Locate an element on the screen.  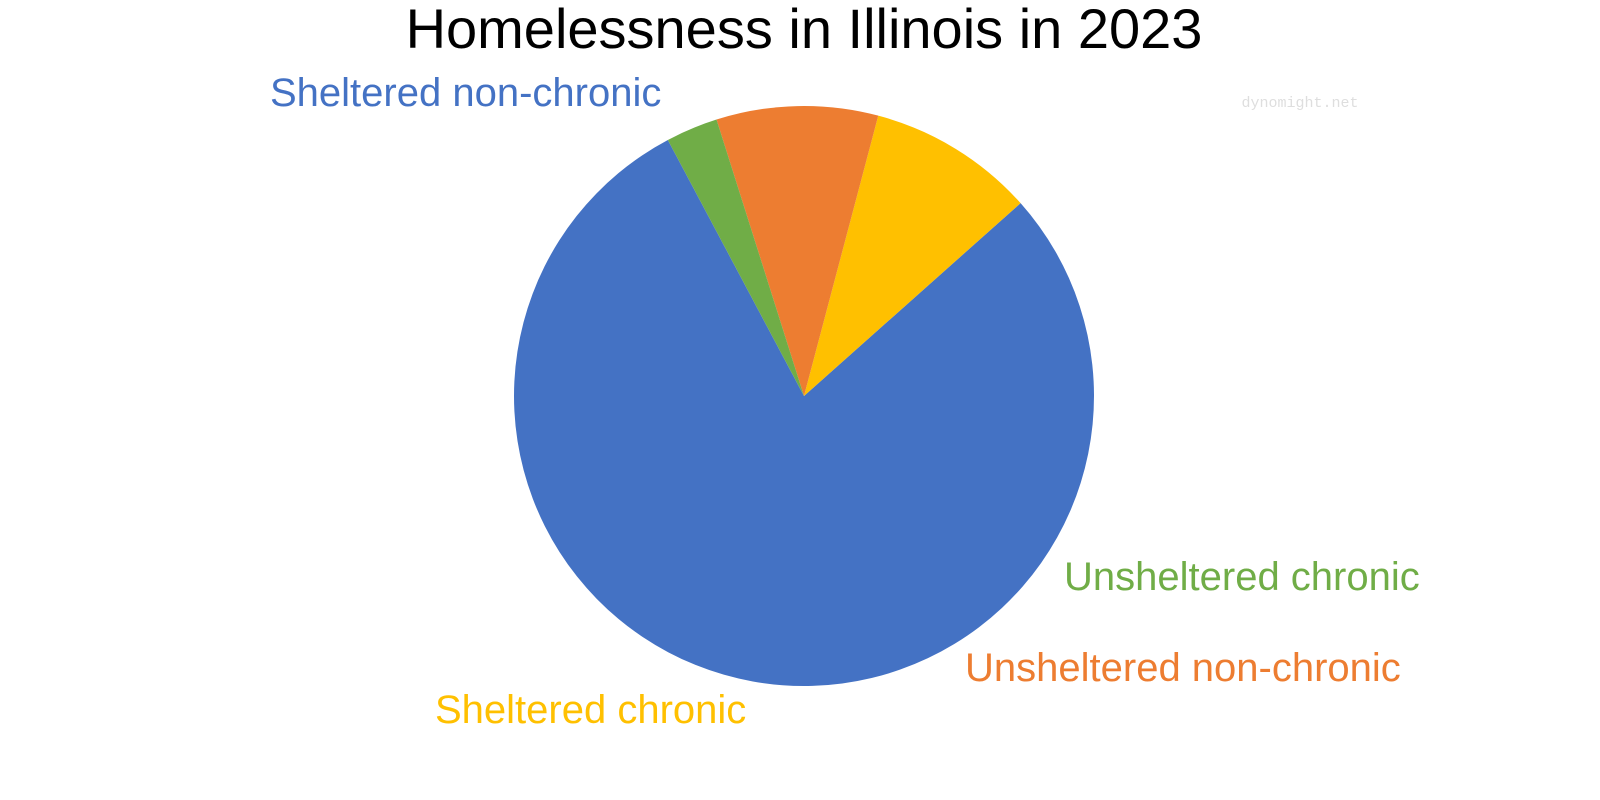
slice-label-sheltered-non-chronic: Sheltered non-chronic is located at coordinates (465, 93).